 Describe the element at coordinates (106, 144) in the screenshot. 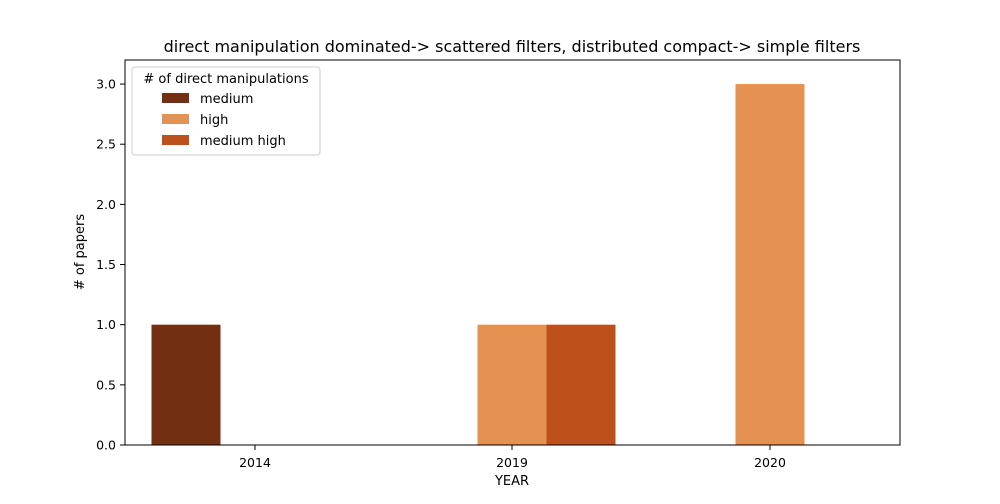

I see `y-tick-label: 2.5` at that location.